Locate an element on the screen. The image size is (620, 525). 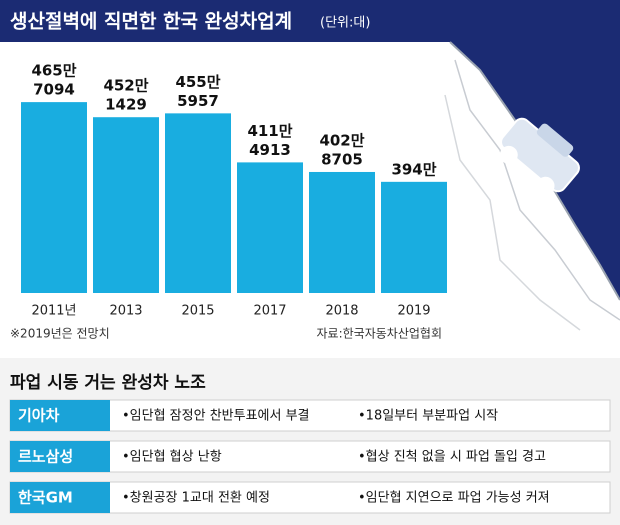
value-label: 402만 is located at coordinates (341, 140).